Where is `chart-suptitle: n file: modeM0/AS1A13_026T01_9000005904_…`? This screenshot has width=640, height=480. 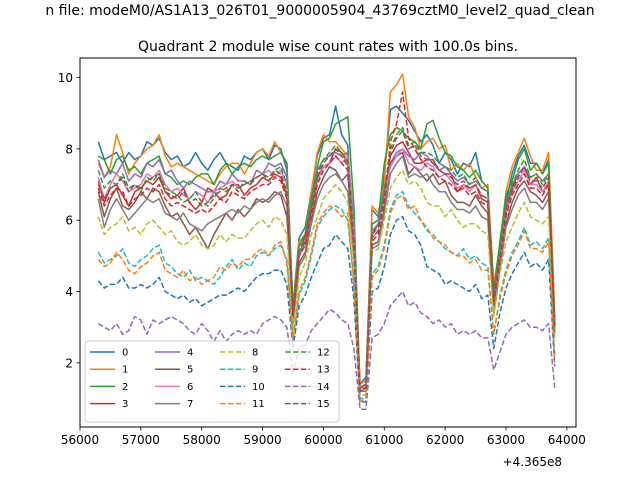
chart-suptitle: n file: modeM0/AS1A13_026T01_9000005904_… is located at coordinates (319, 11).